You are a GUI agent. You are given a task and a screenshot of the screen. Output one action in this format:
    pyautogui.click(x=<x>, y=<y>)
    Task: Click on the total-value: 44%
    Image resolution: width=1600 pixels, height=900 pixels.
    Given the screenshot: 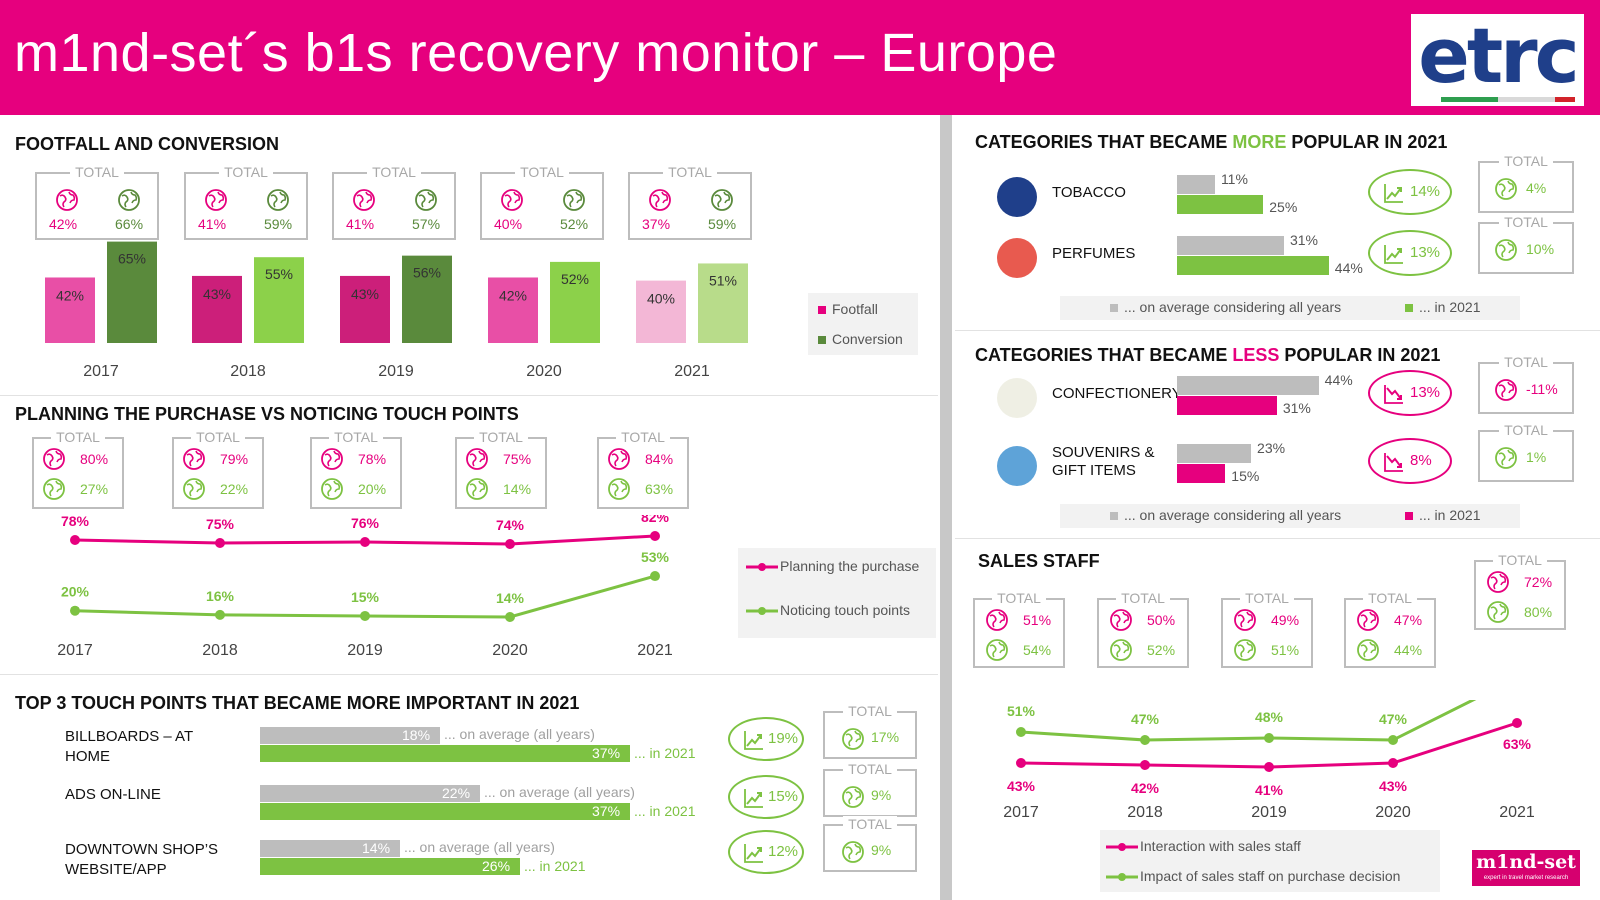 What is the action you would take?
    pyautogui.click(x=1408, y=650)
    